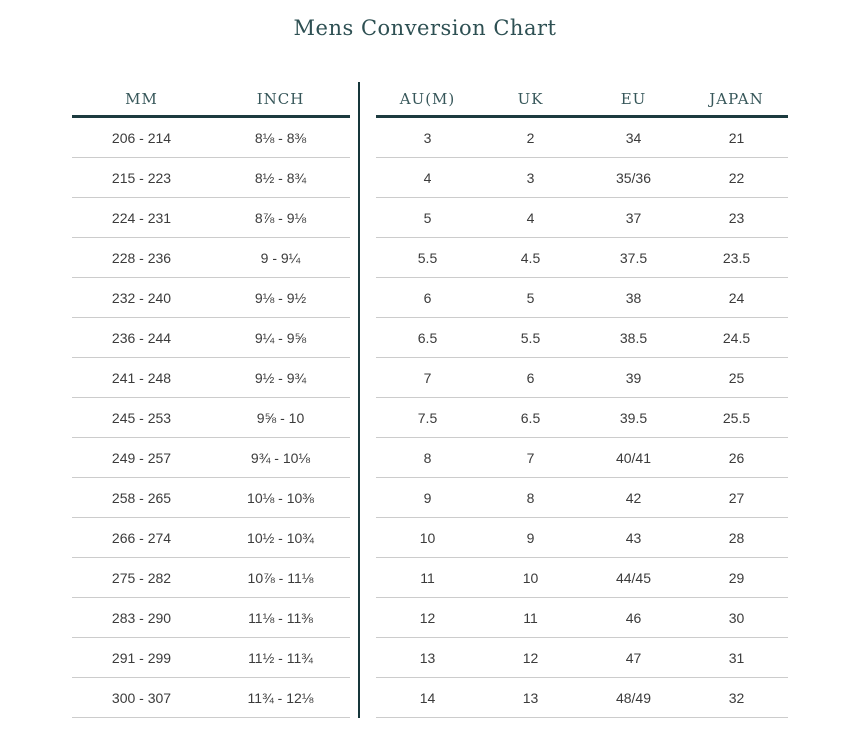 This screenshot has height=735, width=850. What do you see at coordinates (280, 577) in the screenshot?
I see `cell-inch-range: 10⅞ - 11⅛` at bounding box center [280, 577].